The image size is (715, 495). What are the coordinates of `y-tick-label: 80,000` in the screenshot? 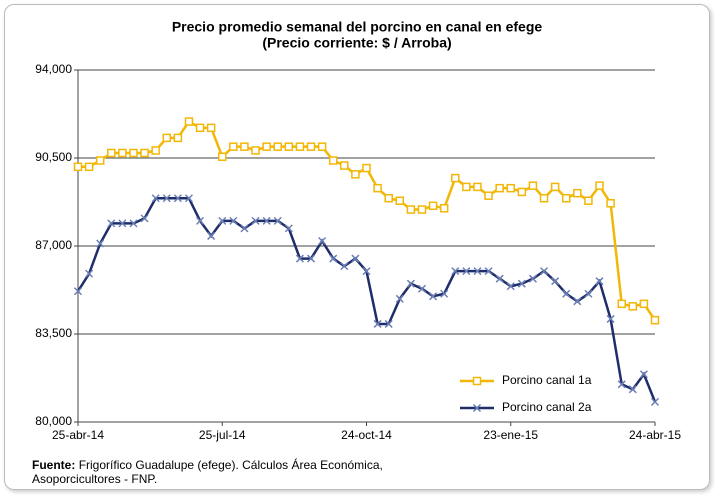 It's located at (53, 421).